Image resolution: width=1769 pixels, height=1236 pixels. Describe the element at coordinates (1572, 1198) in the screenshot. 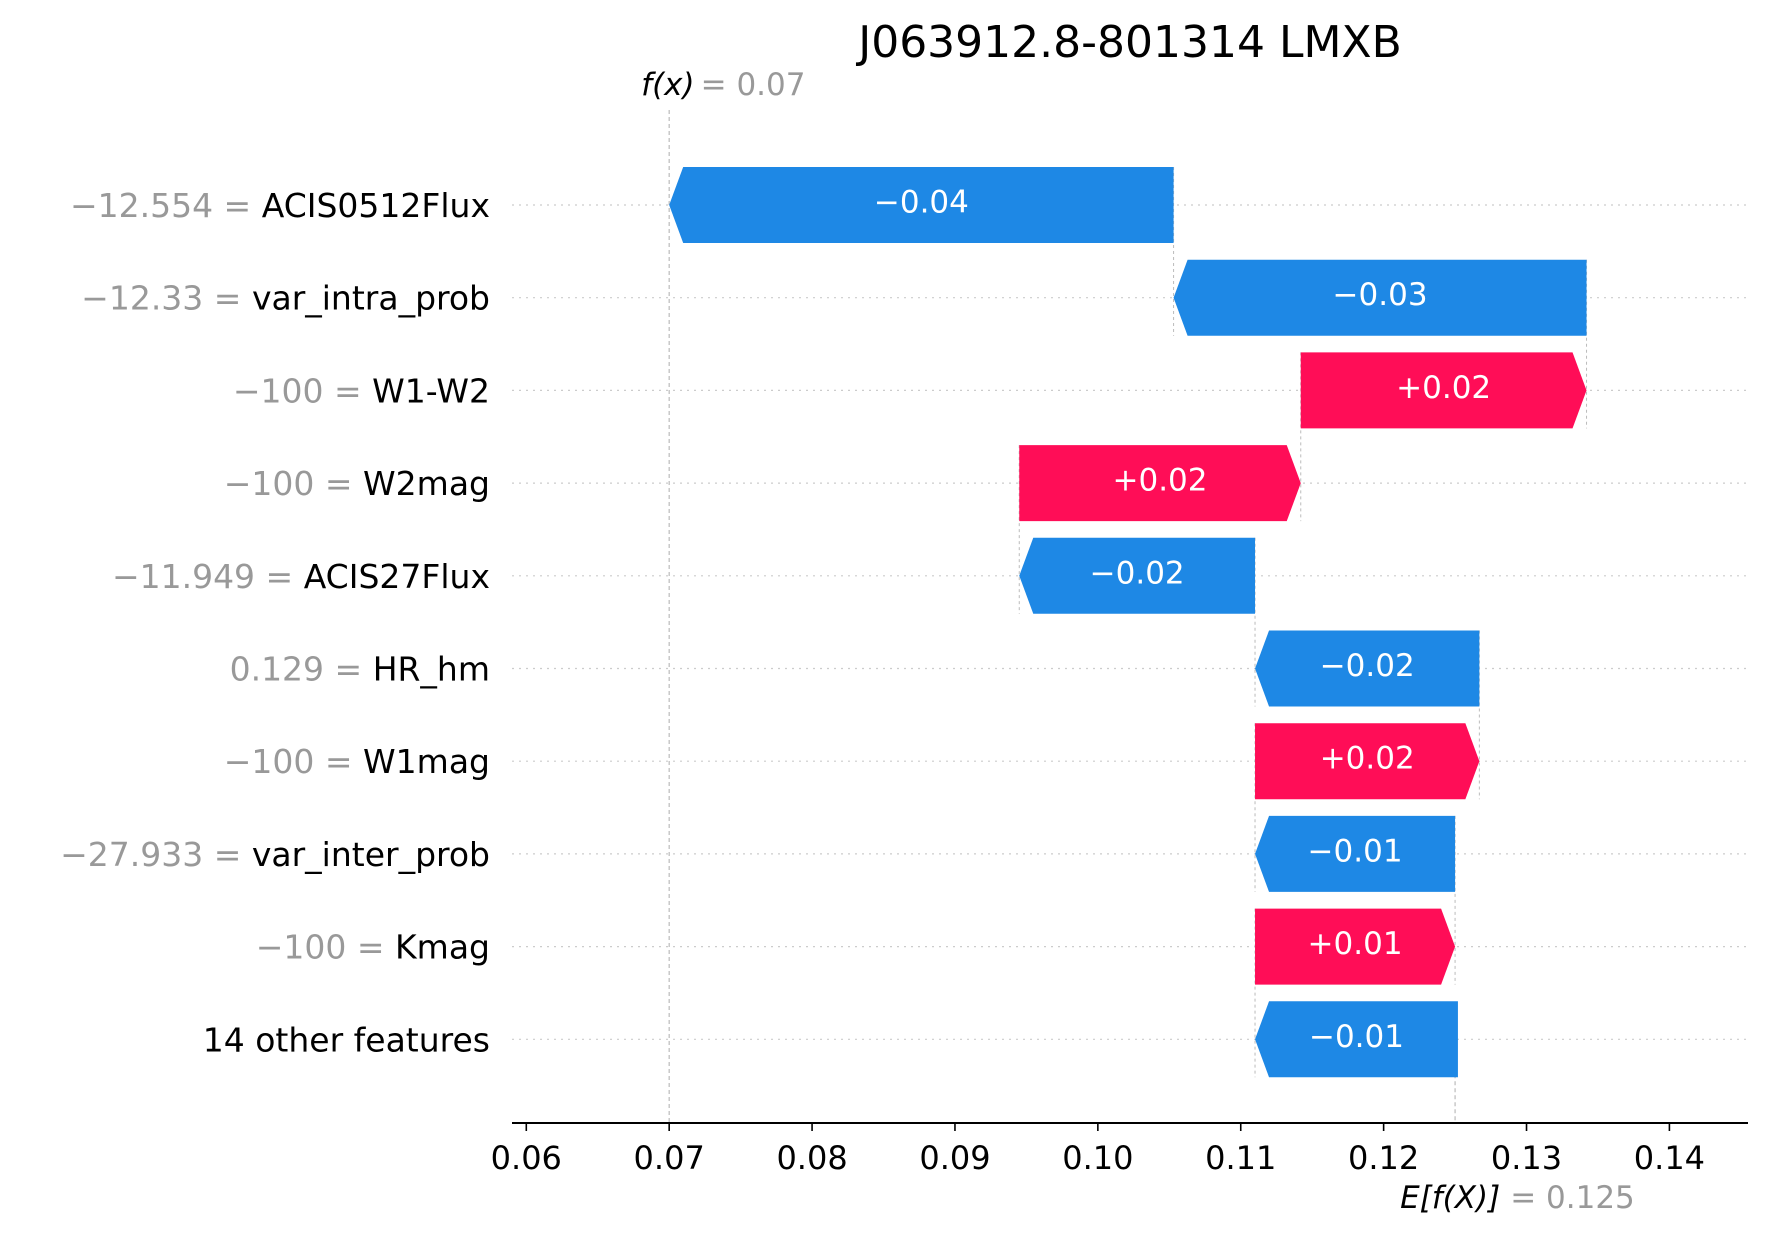

I see `base-value: = 0.125` at that location.